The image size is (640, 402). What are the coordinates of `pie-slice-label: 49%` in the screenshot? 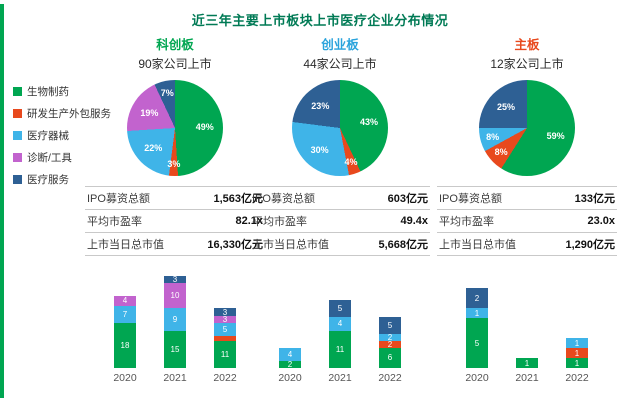 It's located at (204, 127).